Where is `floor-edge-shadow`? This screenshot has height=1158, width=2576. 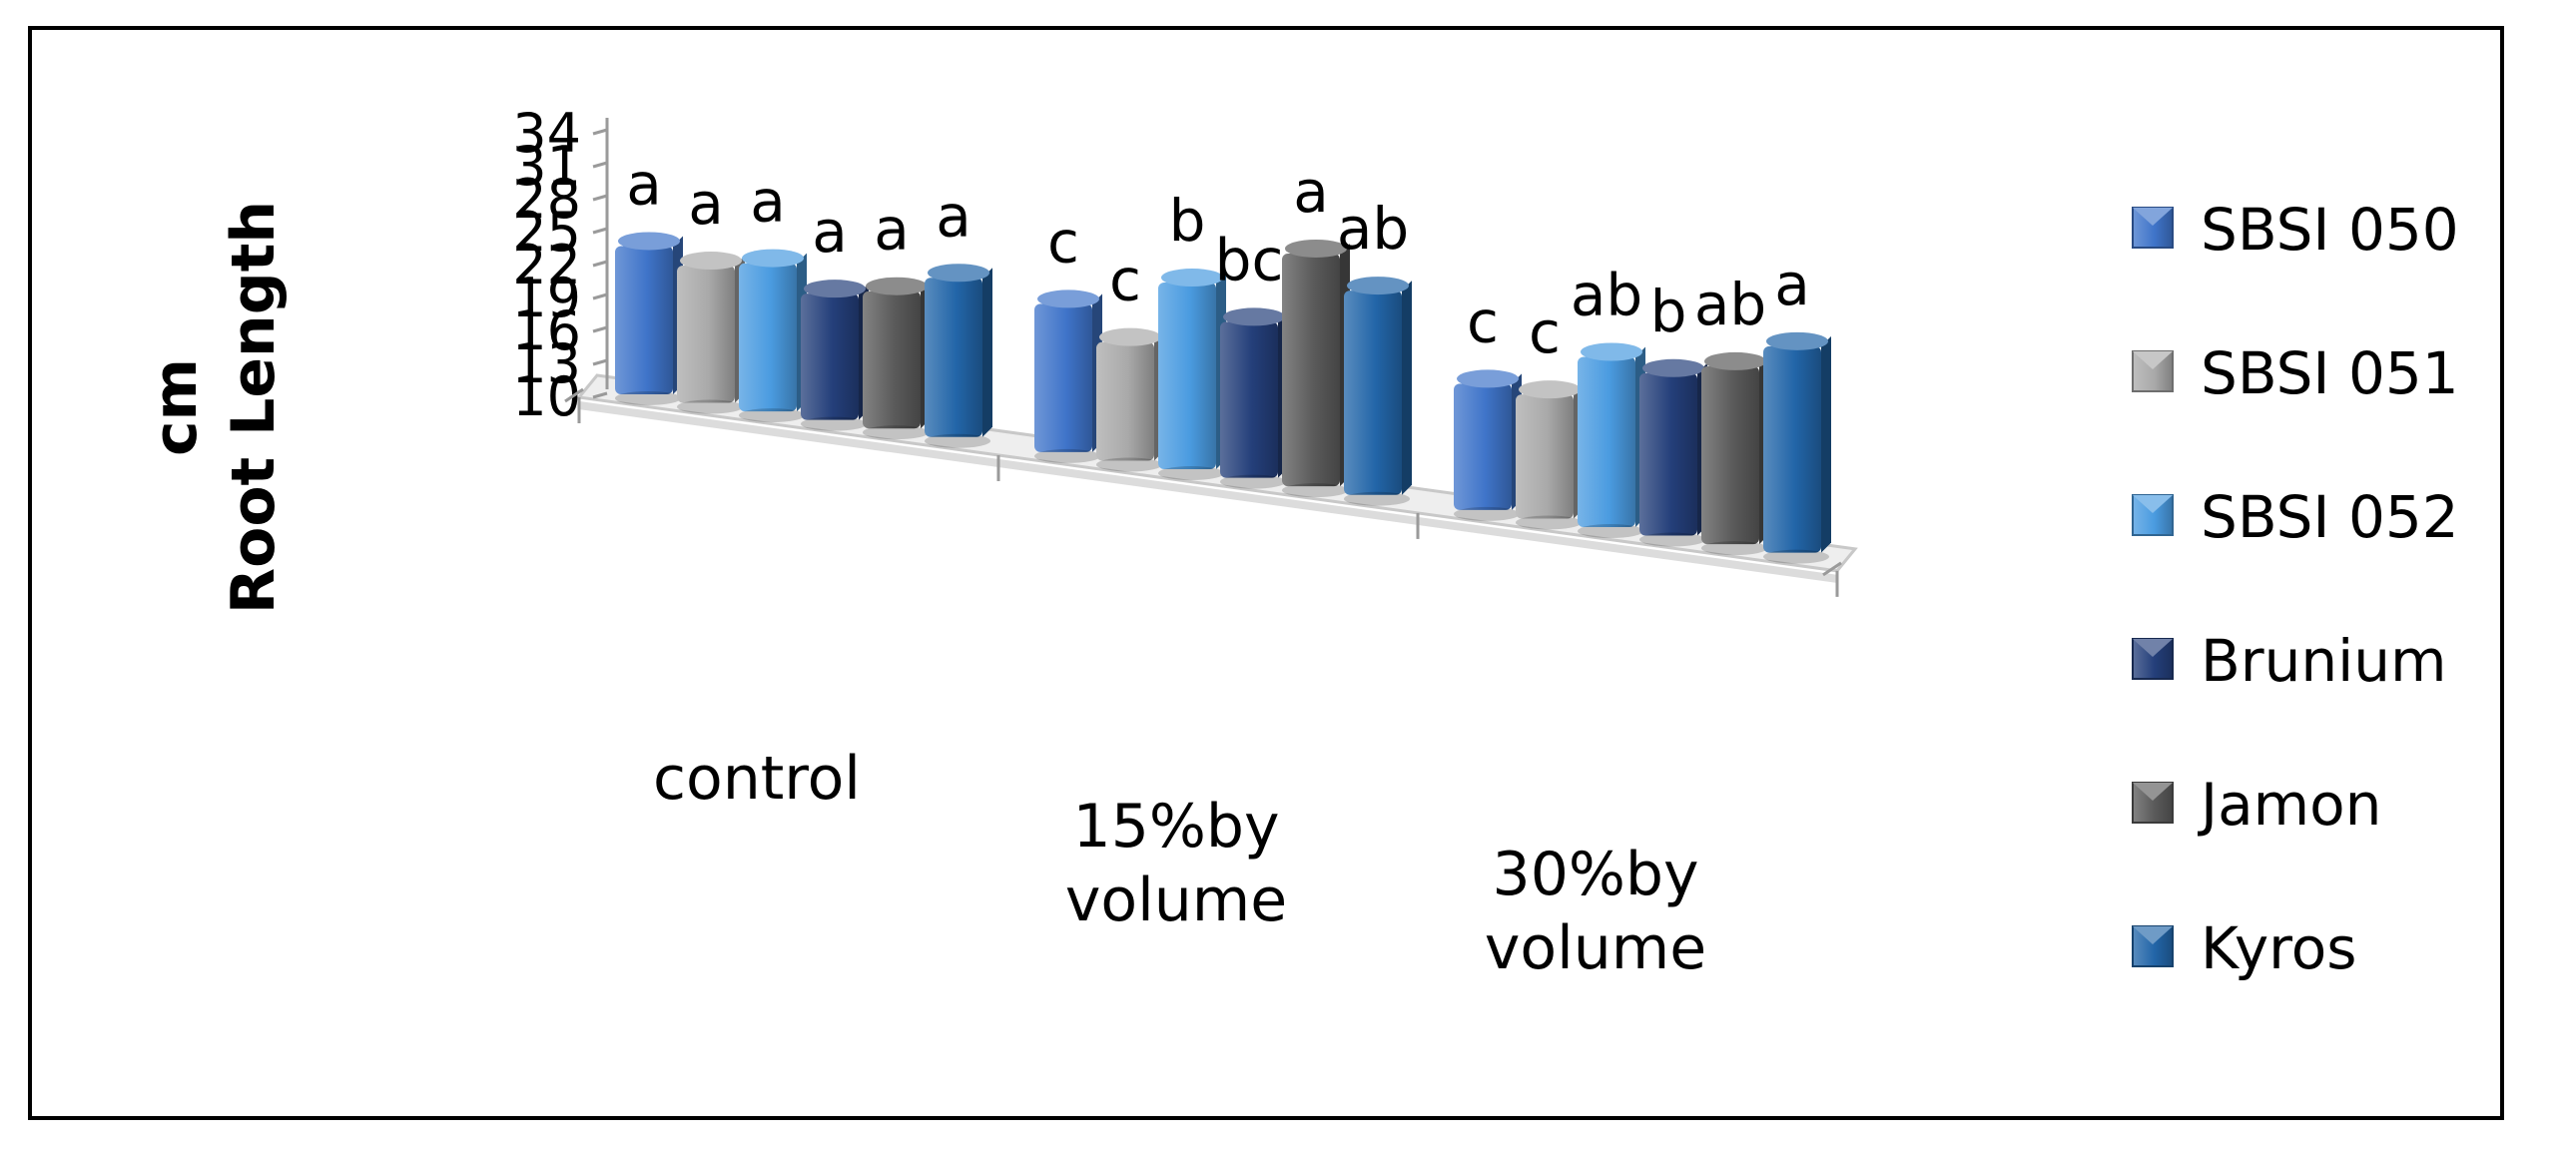
floor-edge-shadow is located at coordinates (1208, 492).